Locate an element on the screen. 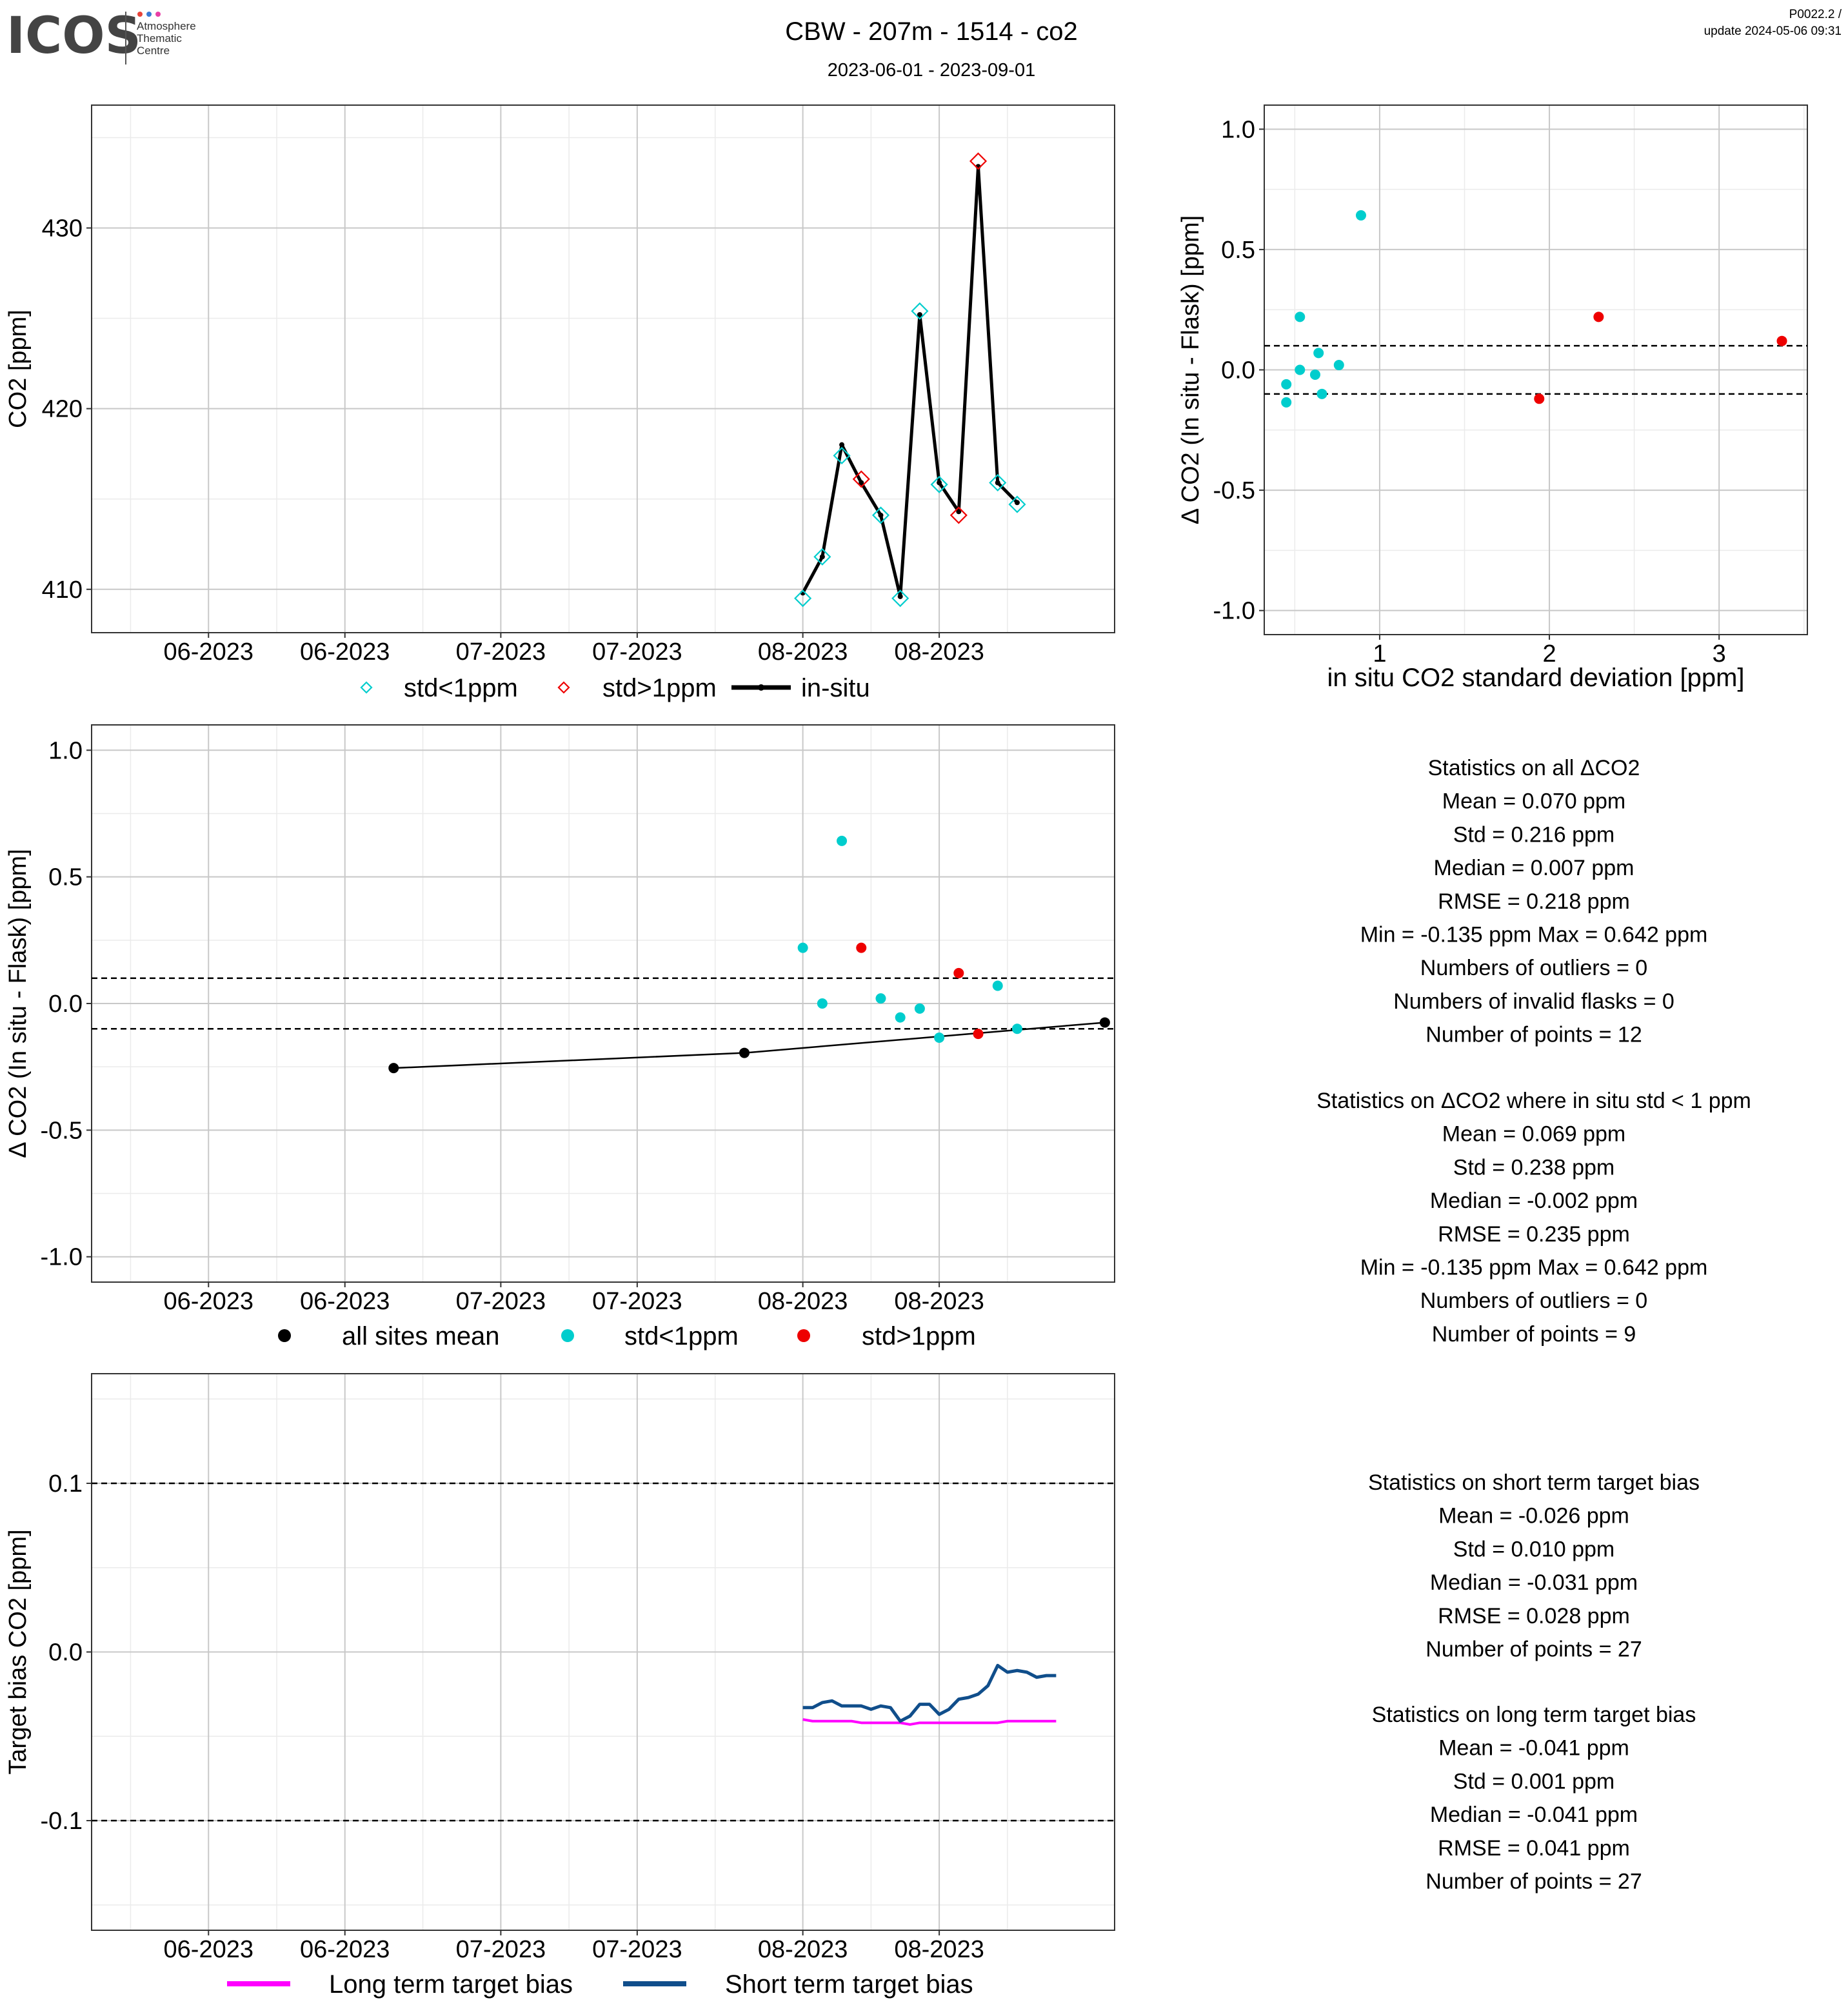 The image size is (1848, 2007). stats-heading: Statistics on short term target bias is located at coordinates (1534, 1482).